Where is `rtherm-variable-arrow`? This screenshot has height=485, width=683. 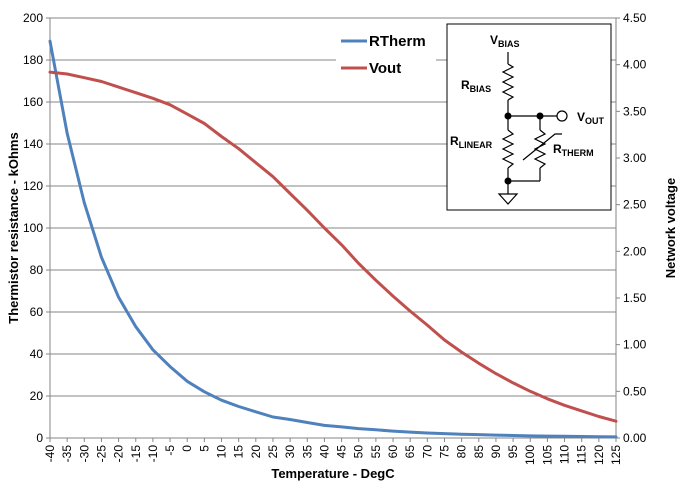 rtherm-variable-arrow is located at coordinates (542, 147).